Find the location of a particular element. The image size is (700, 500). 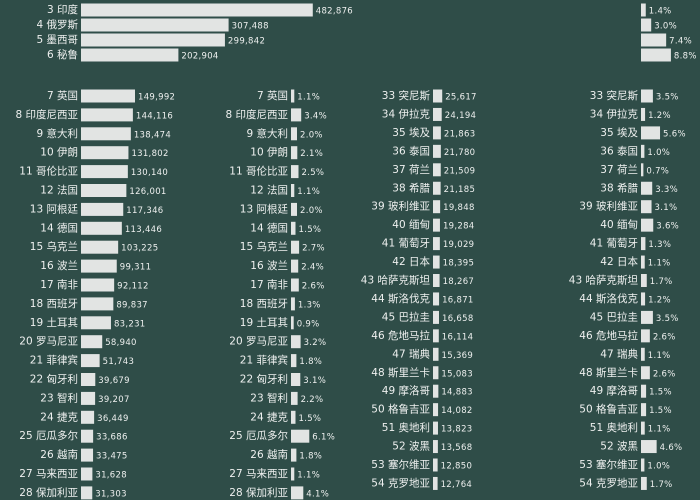

value-label: 2.5% is located at coordinates (313, 173).